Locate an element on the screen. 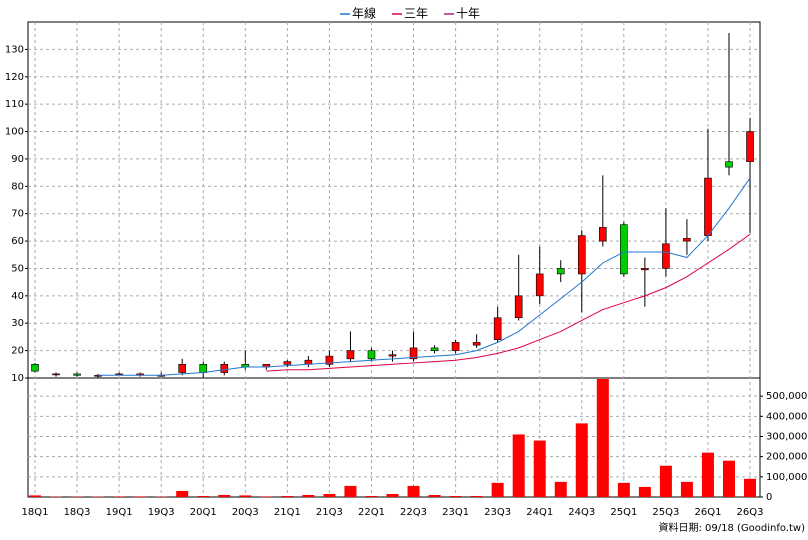  x-tick-label: 25Q1 is located at coordinates (623, 512).